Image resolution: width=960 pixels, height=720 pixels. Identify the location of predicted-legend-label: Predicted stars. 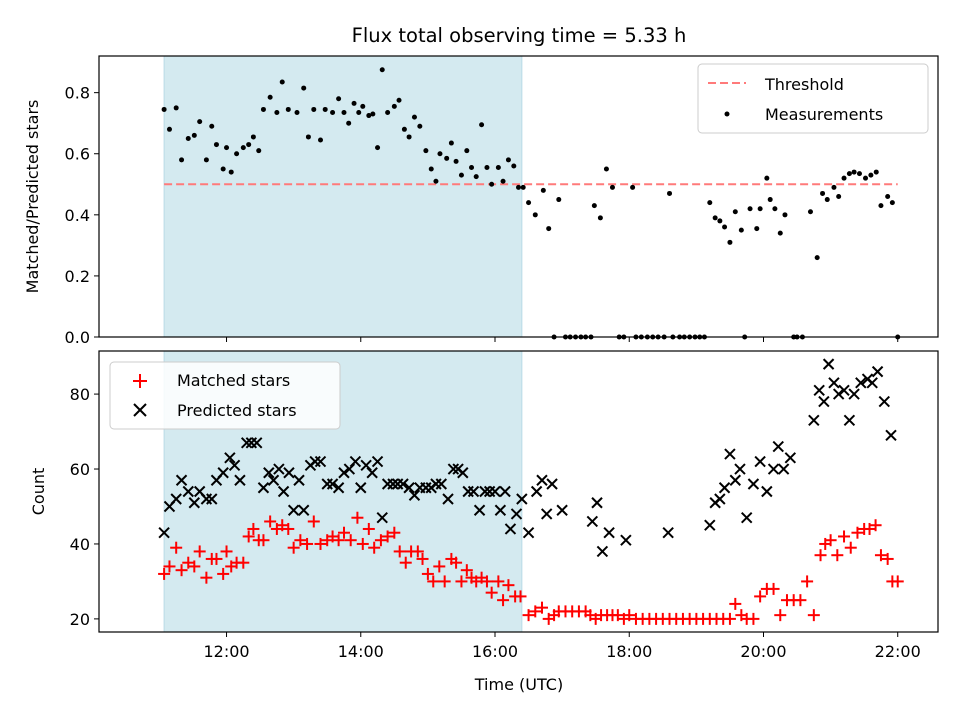
(237, 410).